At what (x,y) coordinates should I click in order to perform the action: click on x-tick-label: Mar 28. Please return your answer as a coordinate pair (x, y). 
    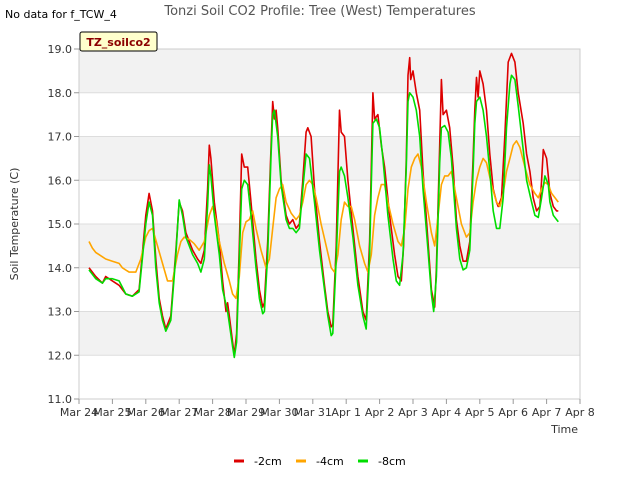
    Looking at the image, I should click on (212, 412).